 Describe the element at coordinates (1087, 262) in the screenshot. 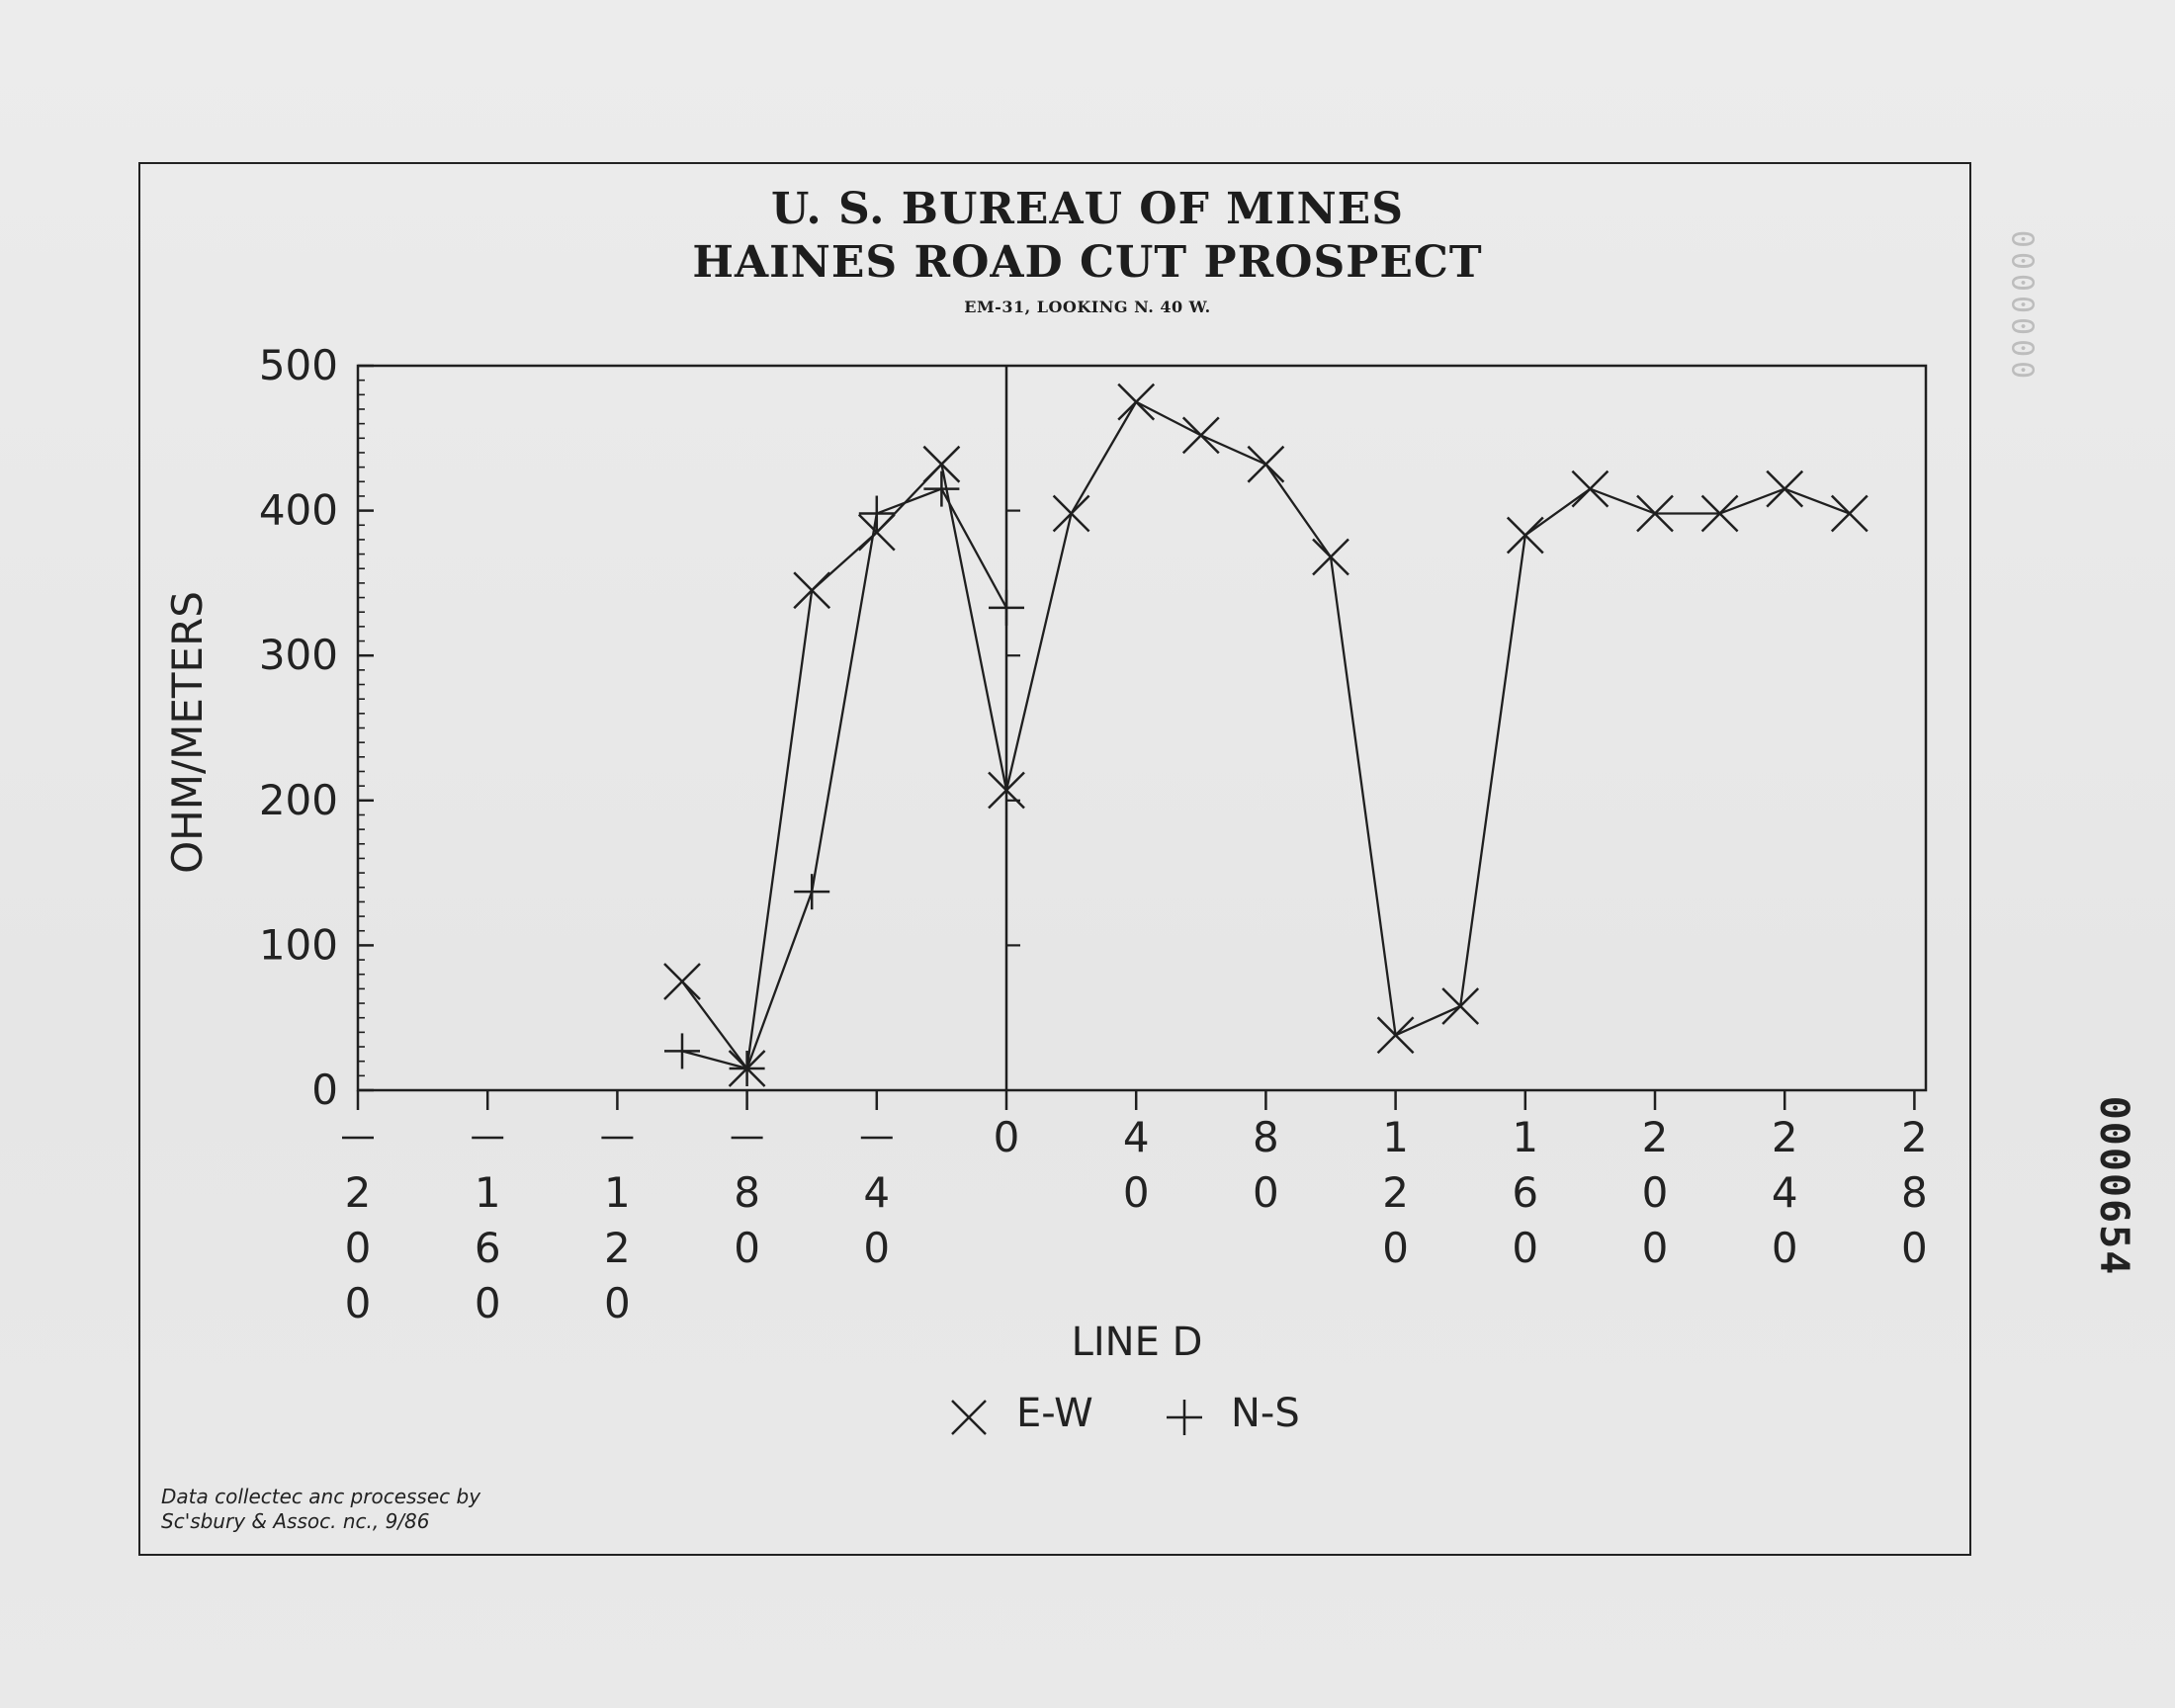

I see `chart-subtitle: HAINES ROAD CUT PROSPECT` at that location.